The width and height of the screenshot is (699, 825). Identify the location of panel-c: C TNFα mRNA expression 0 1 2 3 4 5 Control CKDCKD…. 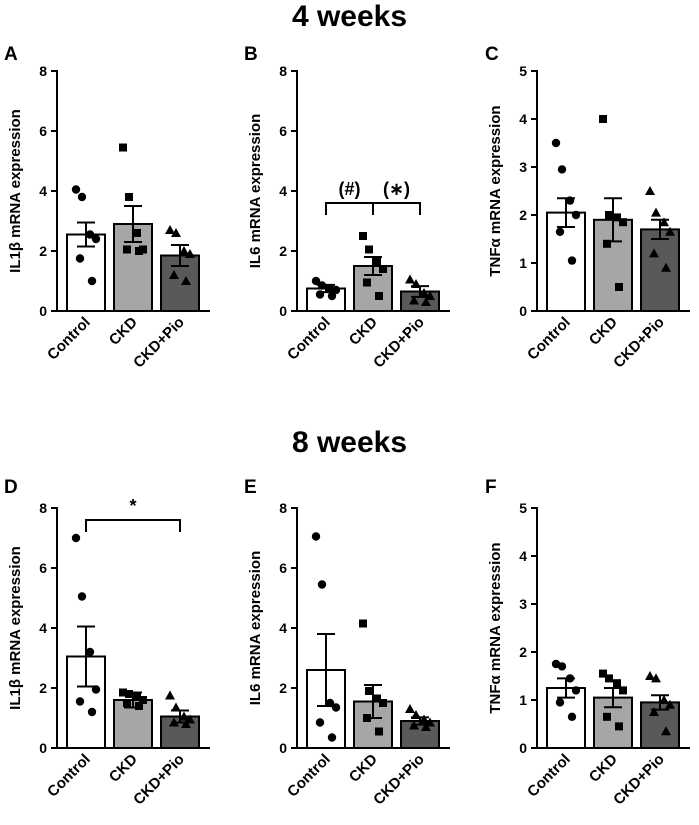
(587, 208).